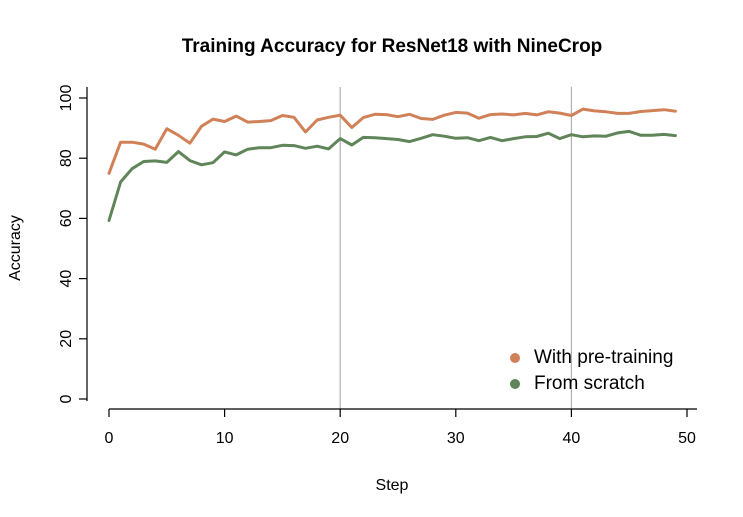  I want to click on x-tick-label: 10, so click(225, 438).